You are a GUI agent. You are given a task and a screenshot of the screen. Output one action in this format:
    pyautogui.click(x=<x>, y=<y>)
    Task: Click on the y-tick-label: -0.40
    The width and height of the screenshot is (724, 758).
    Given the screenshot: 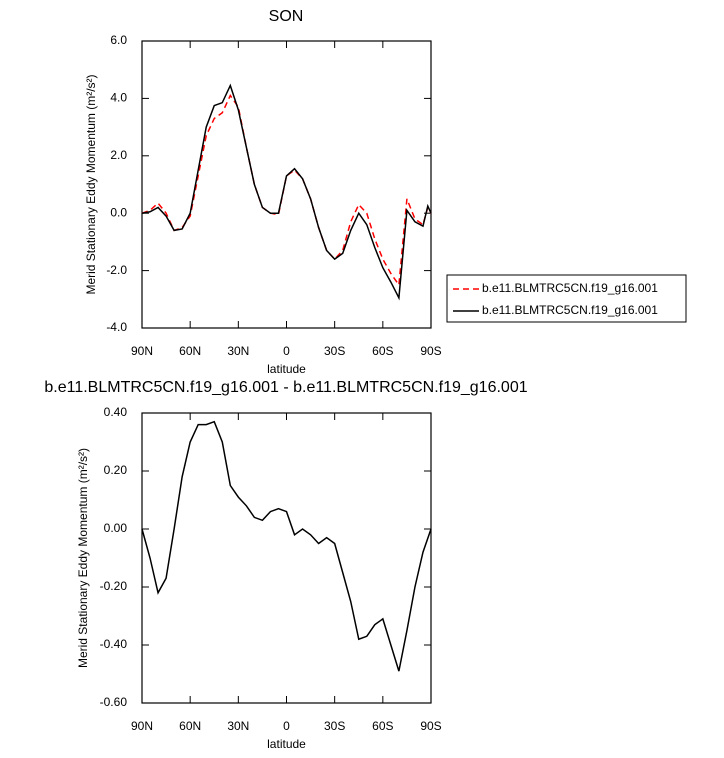 What is the action you would take?
    pyautogui.click(x=114, y=644)
    